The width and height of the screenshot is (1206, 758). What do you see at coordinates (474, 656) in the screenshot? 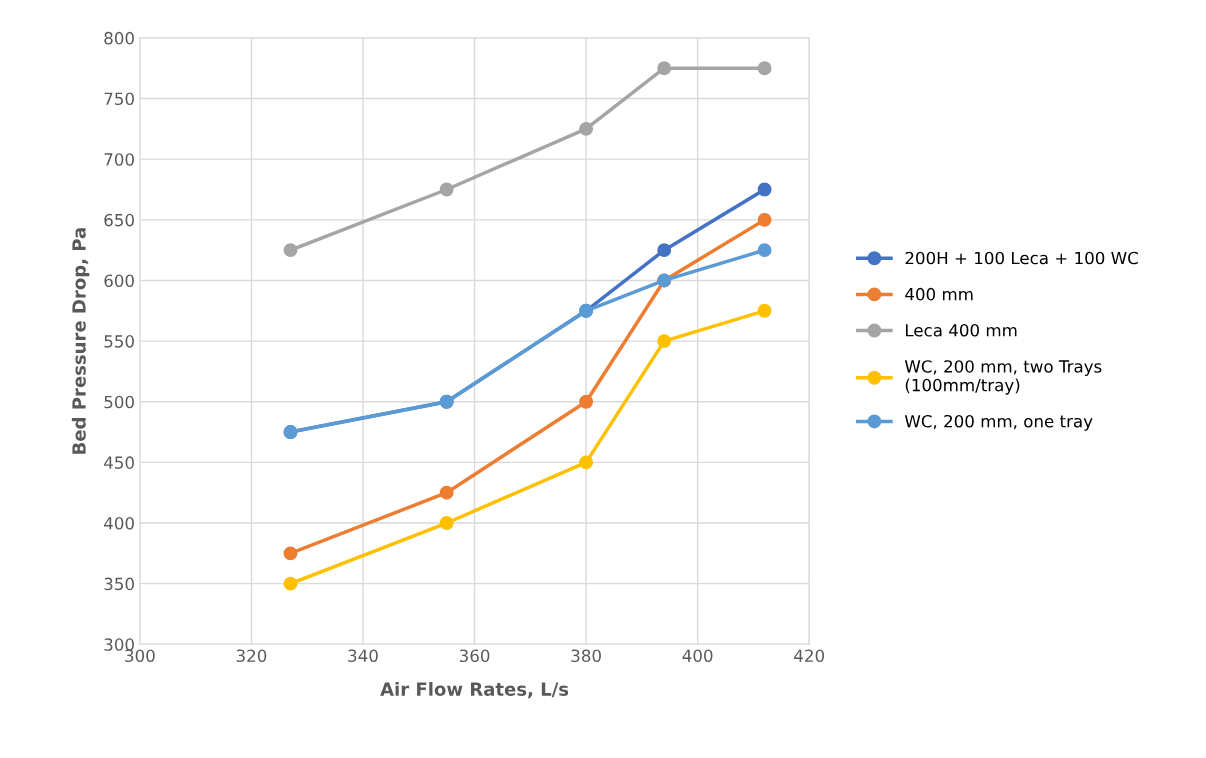
I see `x-tick-label: 360` at bounding box center [474, 656].